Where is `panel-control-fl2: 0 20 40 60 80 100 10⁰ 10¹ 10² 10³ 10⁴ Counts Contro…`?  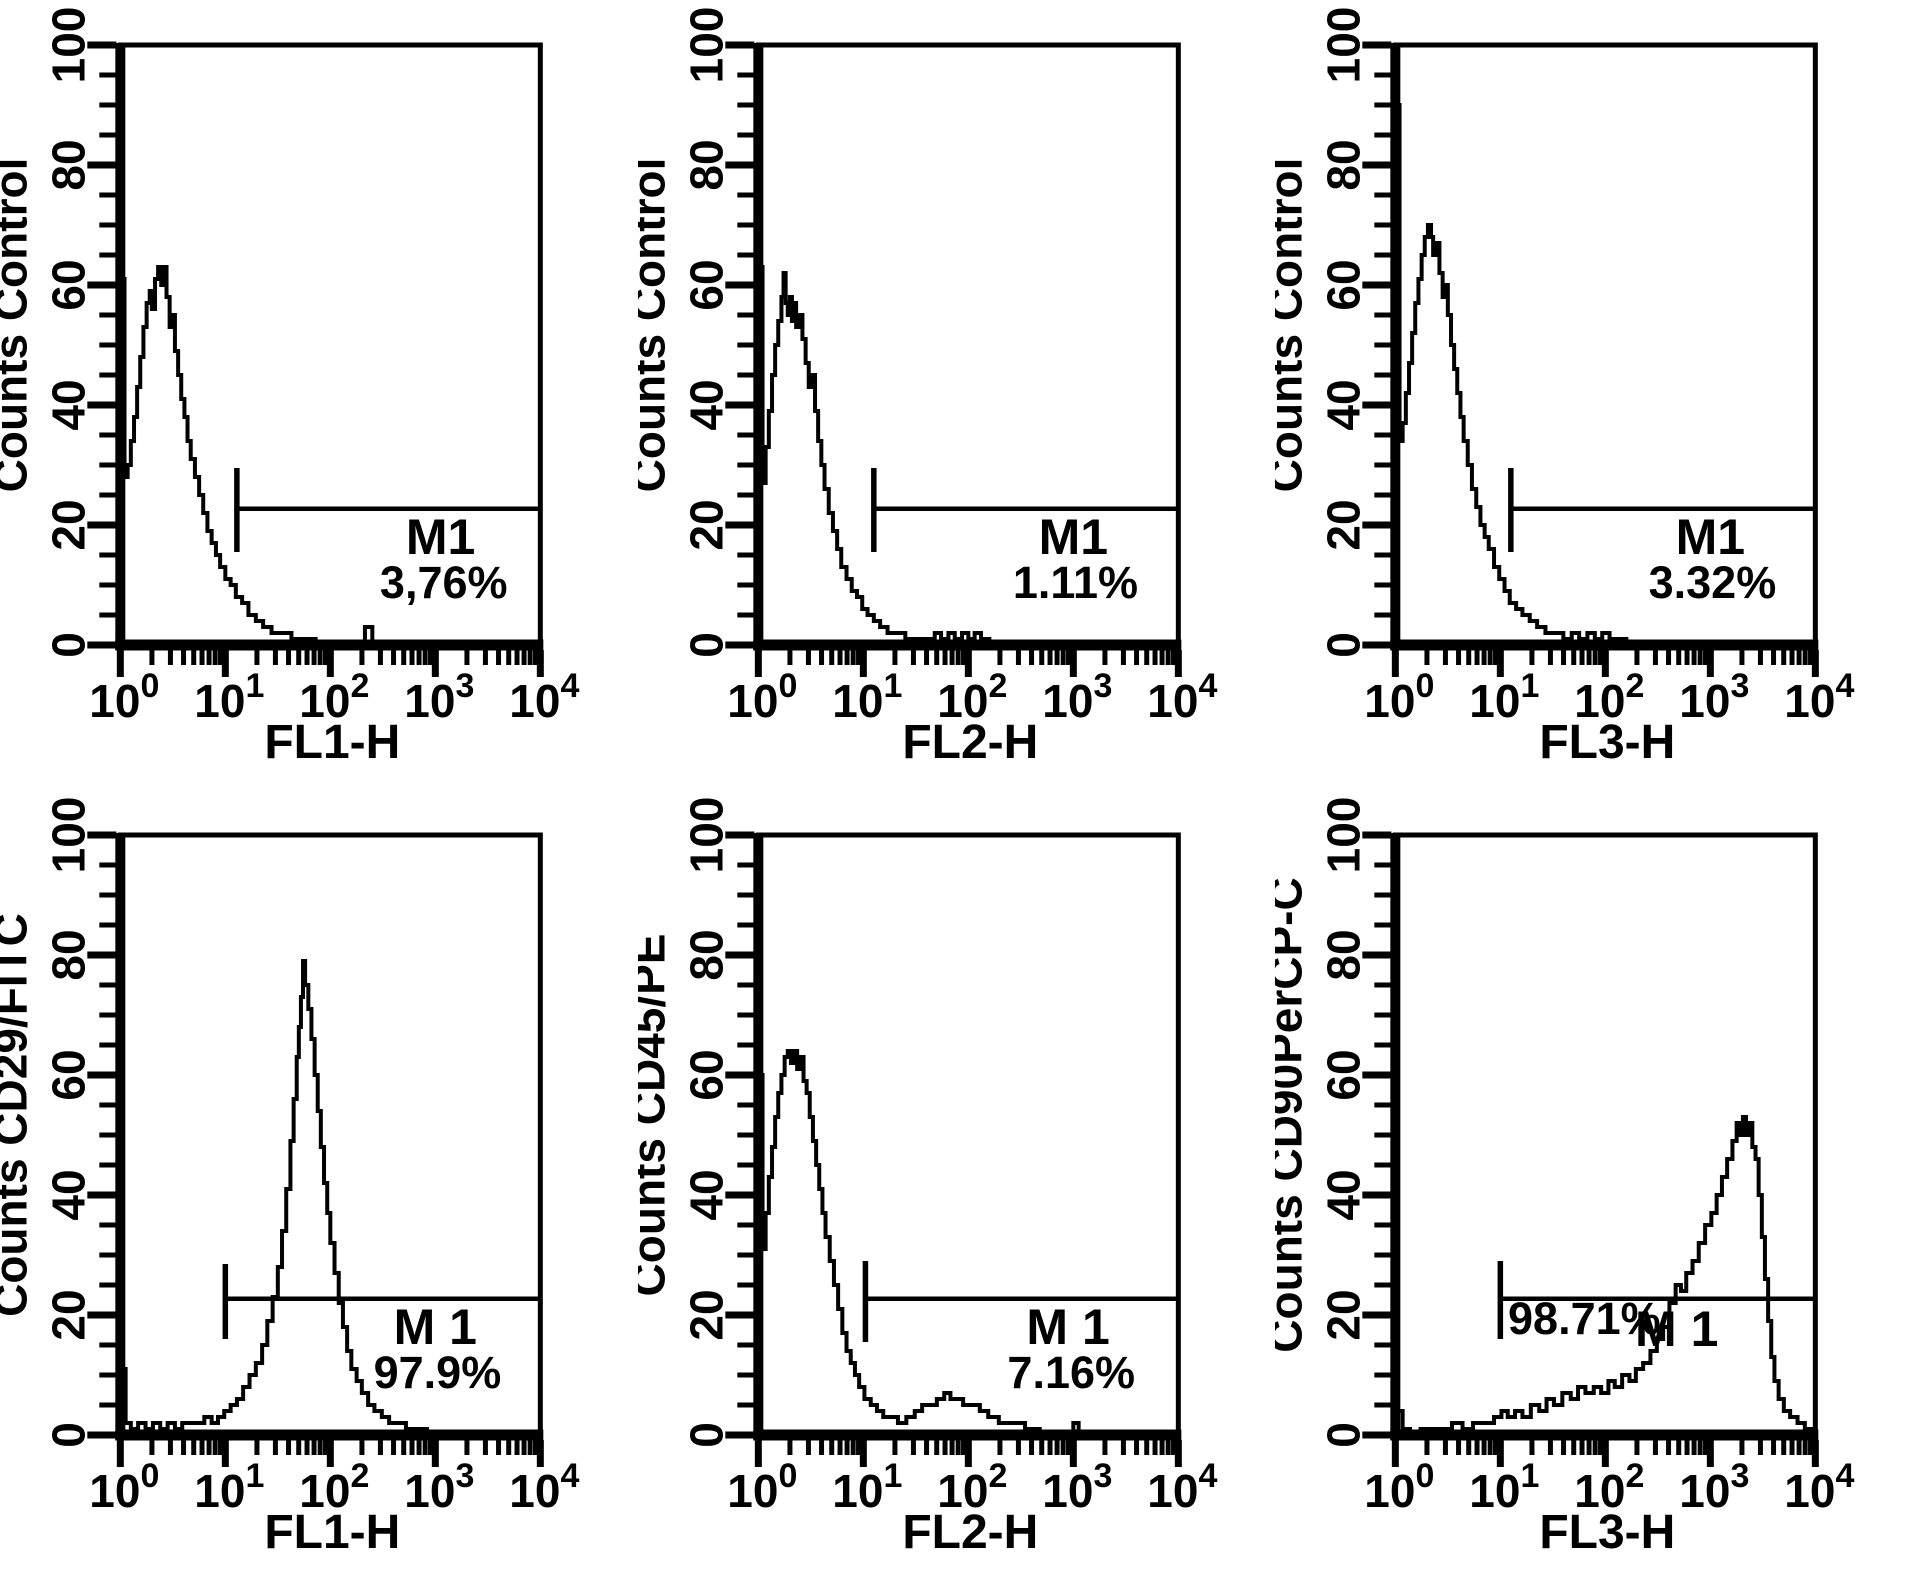
panel-control-fl2: 0 20 40 60 80 100 10⁰ 10¹ 10² 10³ 10⁴ Counts Contro… is located at coordinates (927, 388).